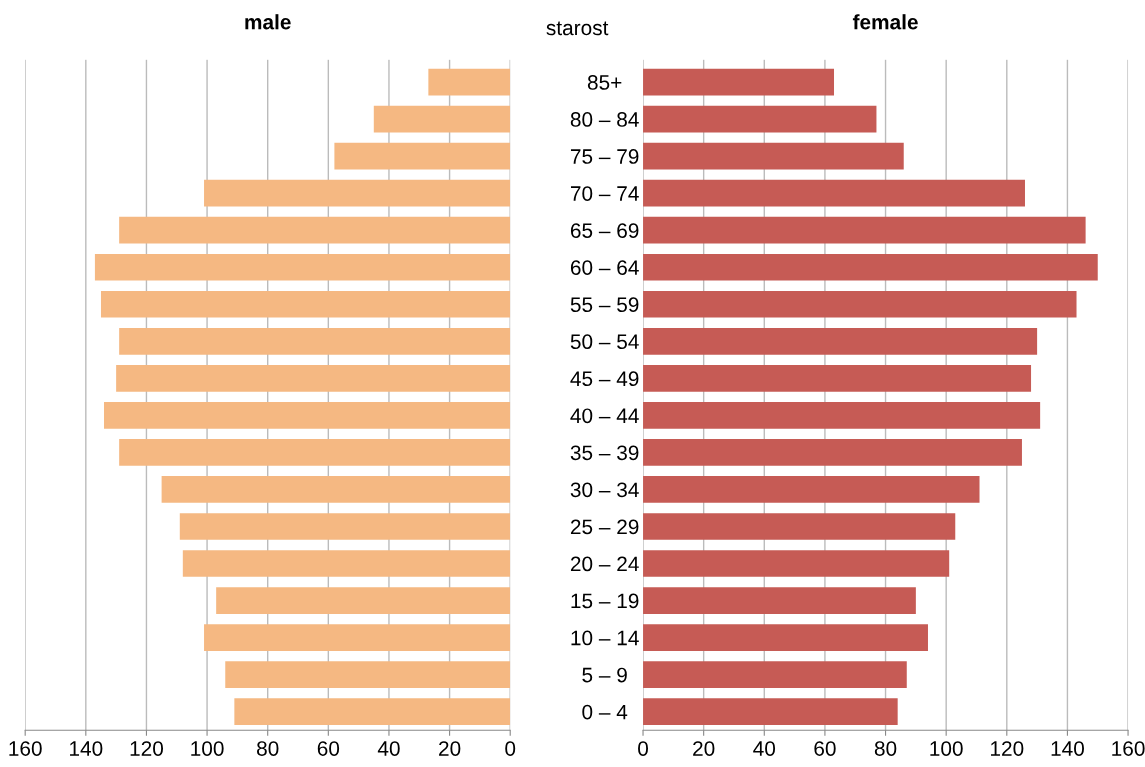  Describe the element at coordinates (604, 527) in the screenshot. I see `y-tick-label: 25 – 29` at that location.